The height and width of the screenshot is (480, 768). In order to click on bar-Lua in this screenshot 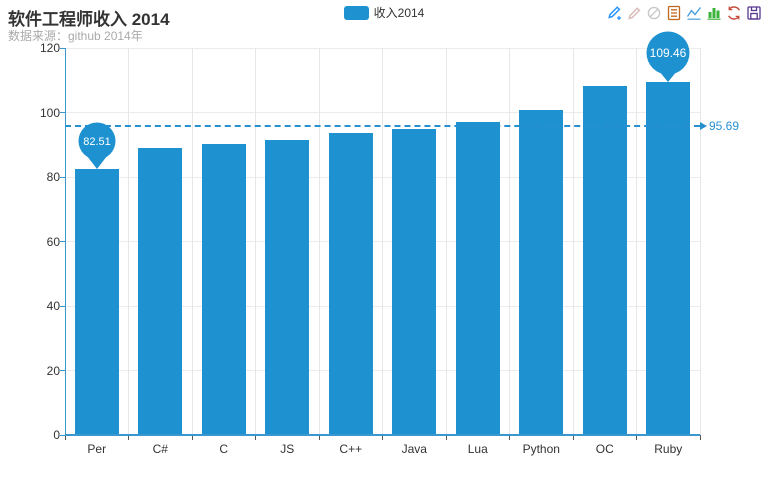, I will do `click(477, 278)`.